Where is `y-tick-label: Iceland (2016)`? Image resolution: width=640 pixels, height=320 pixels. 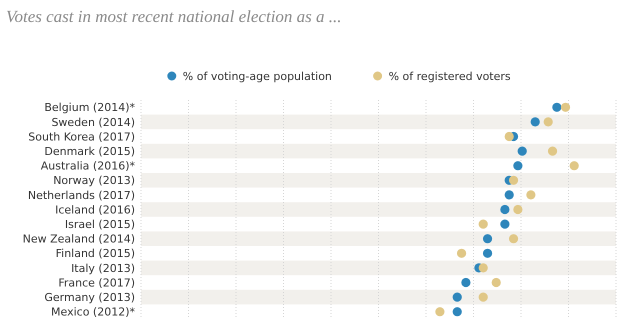 y-tick-label: Iceland (2016) is located at coordinates (95, 209).